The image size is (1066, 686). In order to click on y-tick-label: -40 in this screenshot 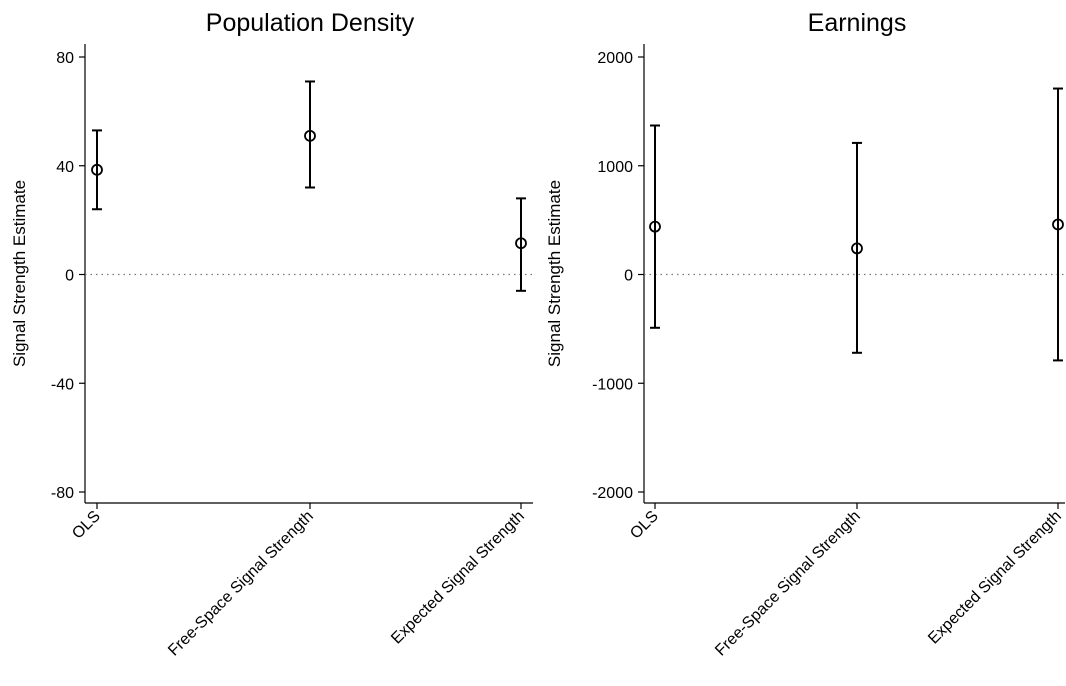, I will do `click(62, 384)`.